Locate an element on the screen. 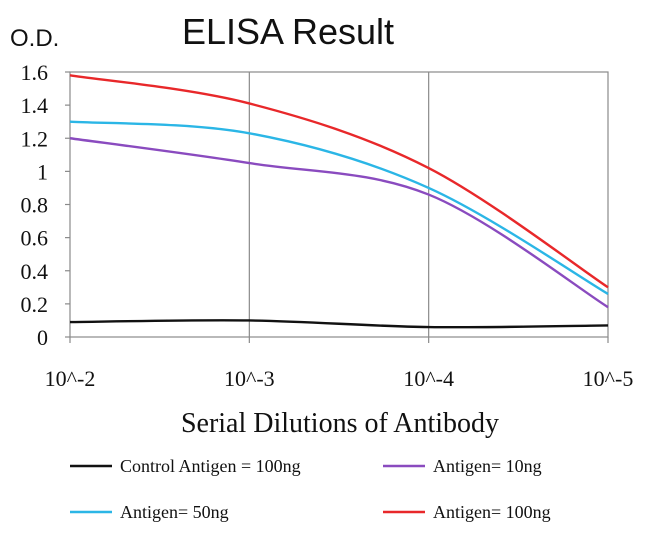 Image resolution: width=650 pixels, height=542 pixels. legend-entry: Antigen= 50ng is located at coordinates (174, 512).